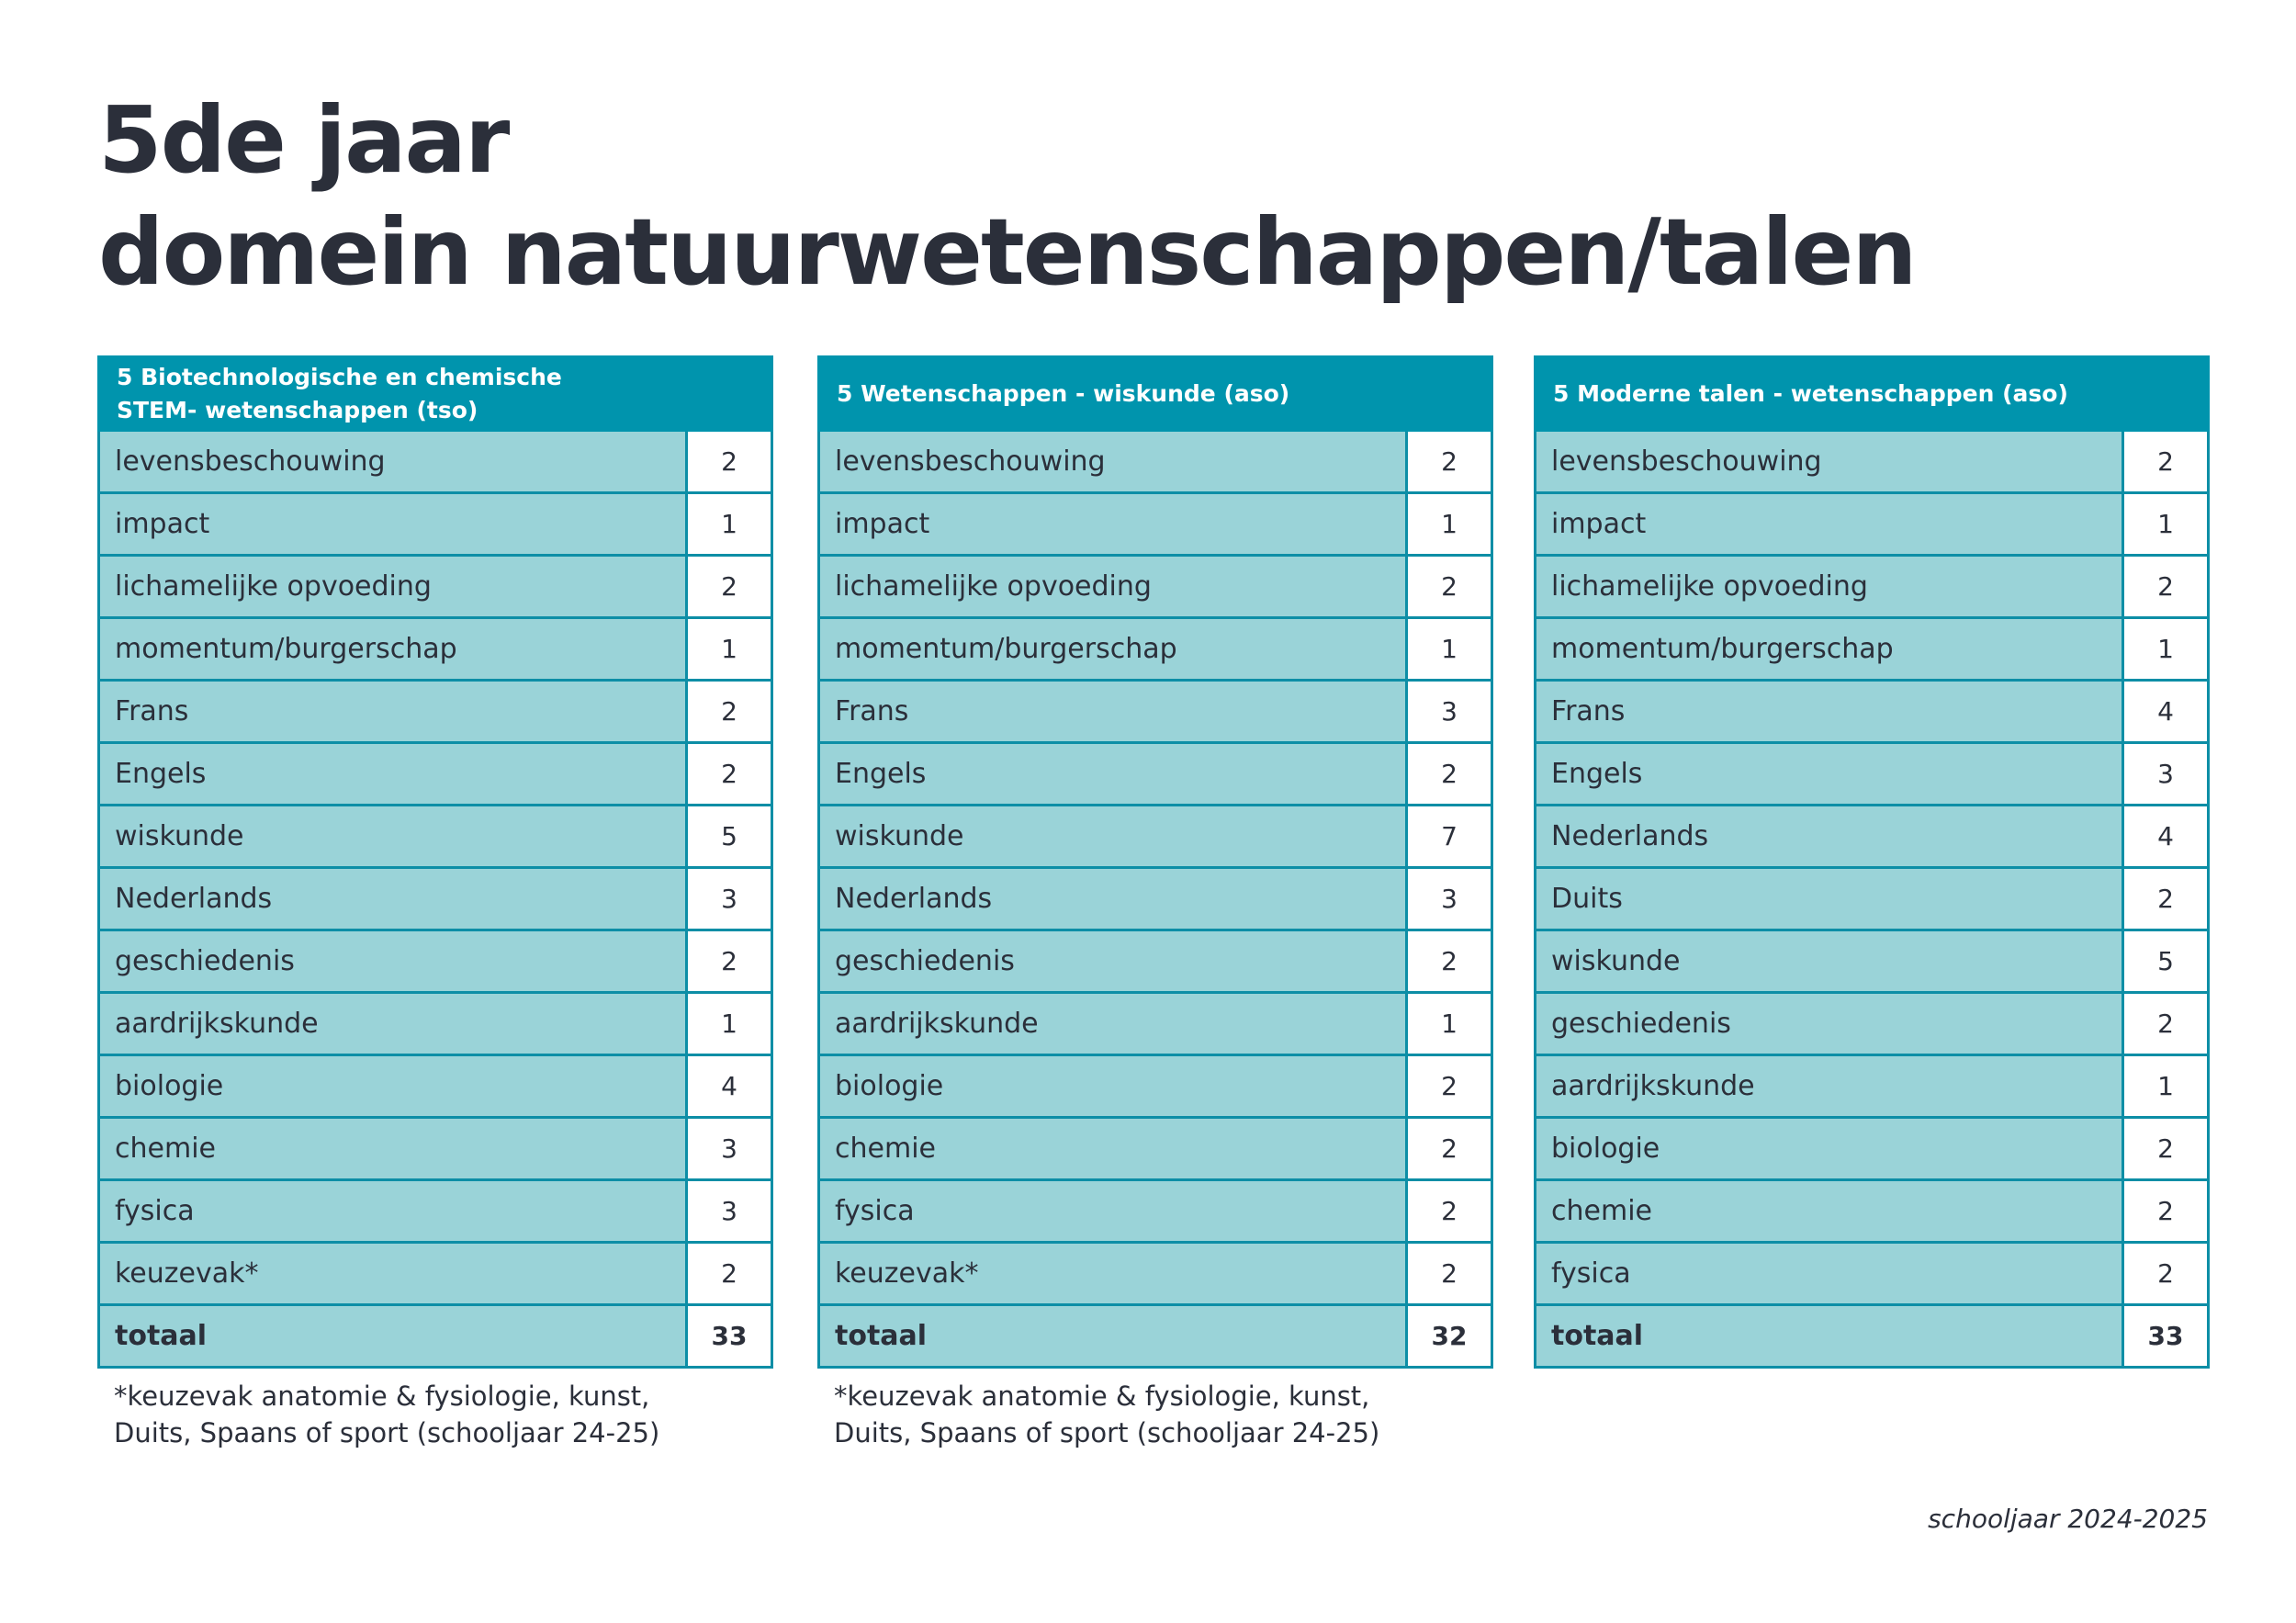 This screenshot has height=1623, width=2296. Describe the element at coordinates (1872, 393) in the screenshot. I see `table-header: 5 Moderne talen - wetenschappen (aso)` at that location.